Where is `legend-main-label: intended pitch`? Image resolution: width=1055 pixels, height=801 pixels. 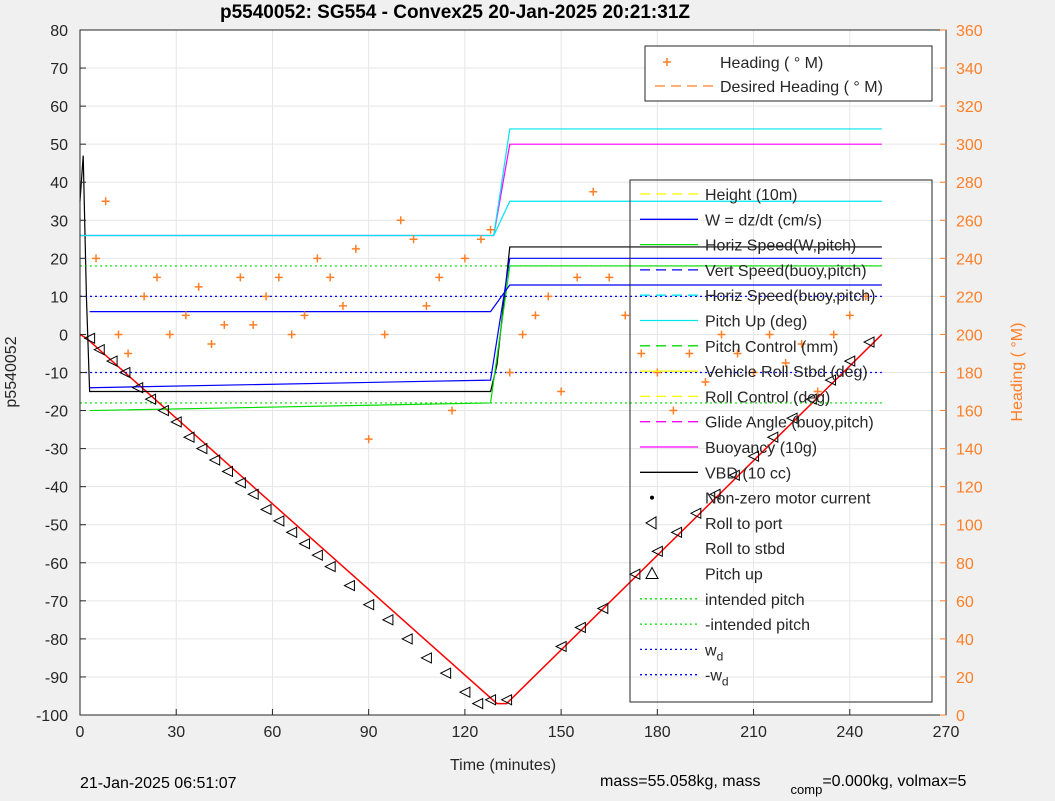
legend-main-label: intended pitch is located at coordinates (755, 600).